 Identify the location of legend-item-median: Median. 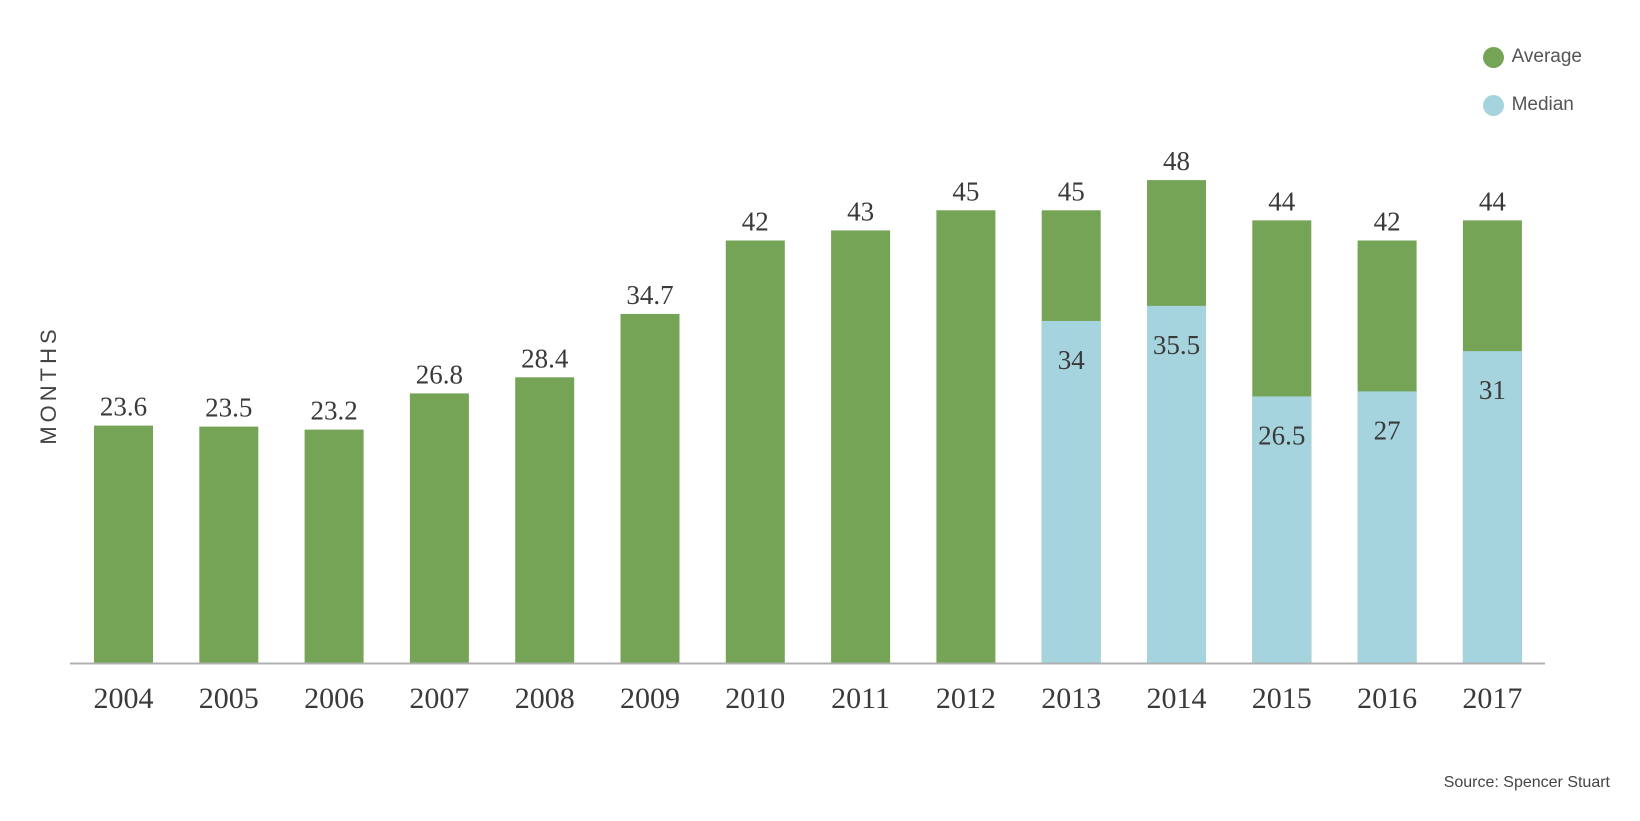
(1532, 105).